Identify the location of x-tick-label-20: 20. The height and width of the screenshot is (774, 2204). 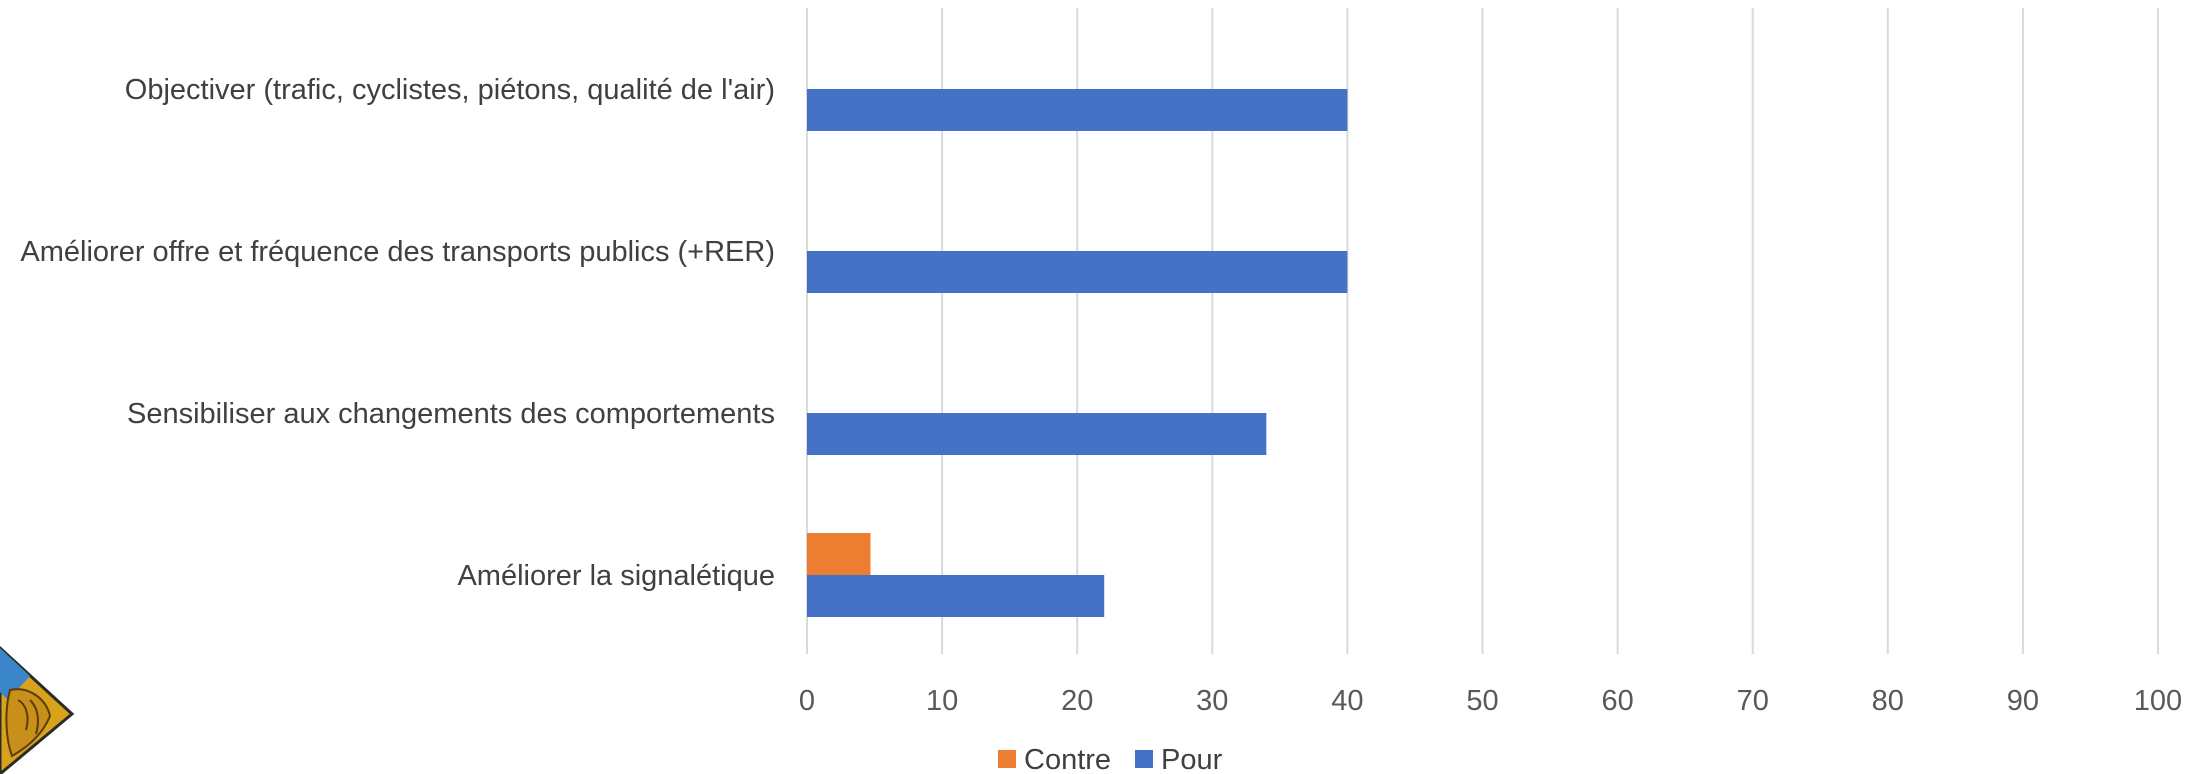
(1077, 701).